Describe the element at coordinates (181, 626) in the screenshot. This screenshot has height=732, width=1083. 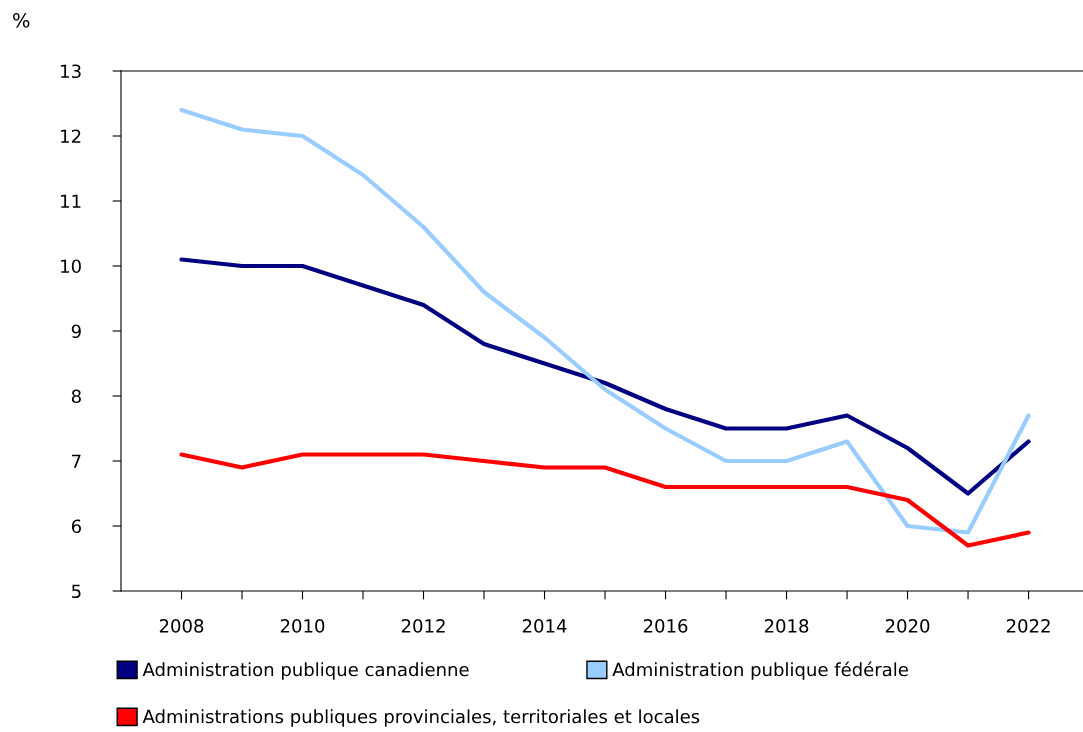
I see `x-tick-label: 2008` at that location.